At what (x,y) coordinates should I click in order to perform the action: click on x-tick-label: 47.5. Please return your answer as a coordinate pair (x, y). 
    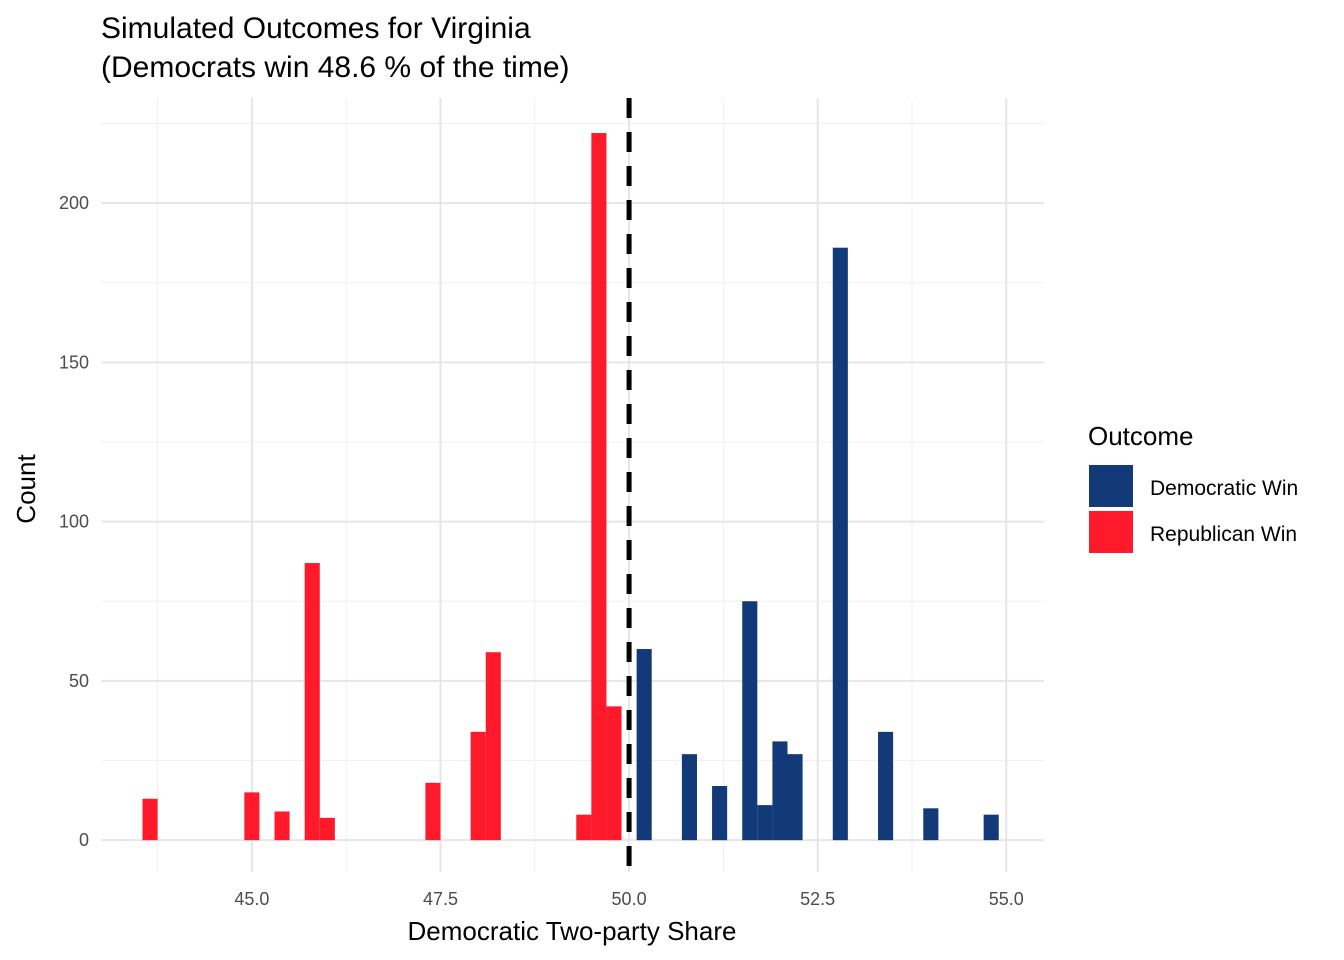
    Looking at the image, I should click on (440, 899).